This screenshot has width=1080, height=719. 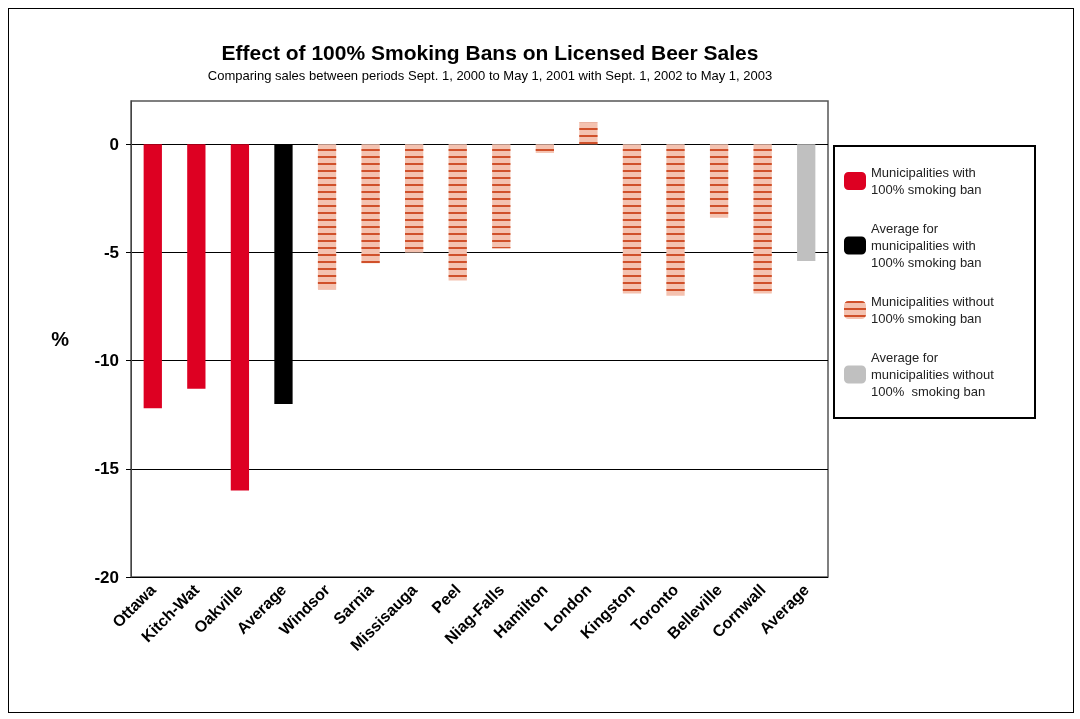 What do you see at coordinates (106, 577) in the screenshot?
I see `y-tick-label: -20` at bounding box center [106, 577].